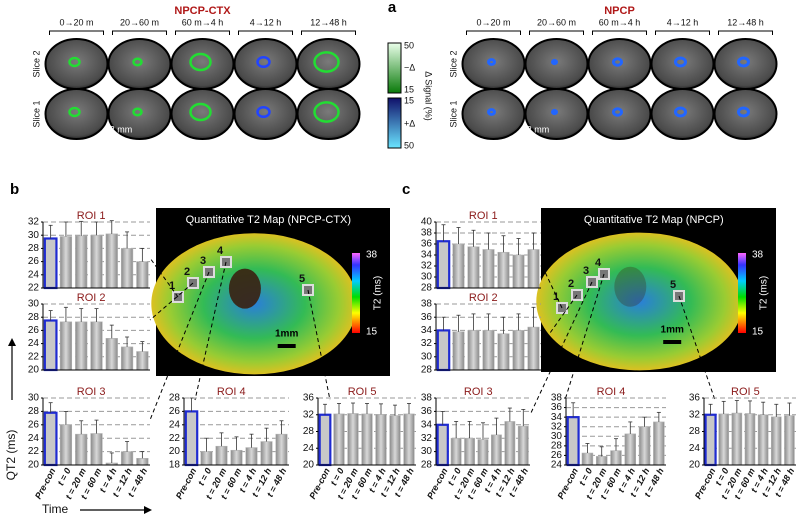 This screenshot has height=521, width=800. What do you see at coordinates (453, 63) in the screenshot?
I see `row-label: Slice 2` at bounding box center [453, 63].